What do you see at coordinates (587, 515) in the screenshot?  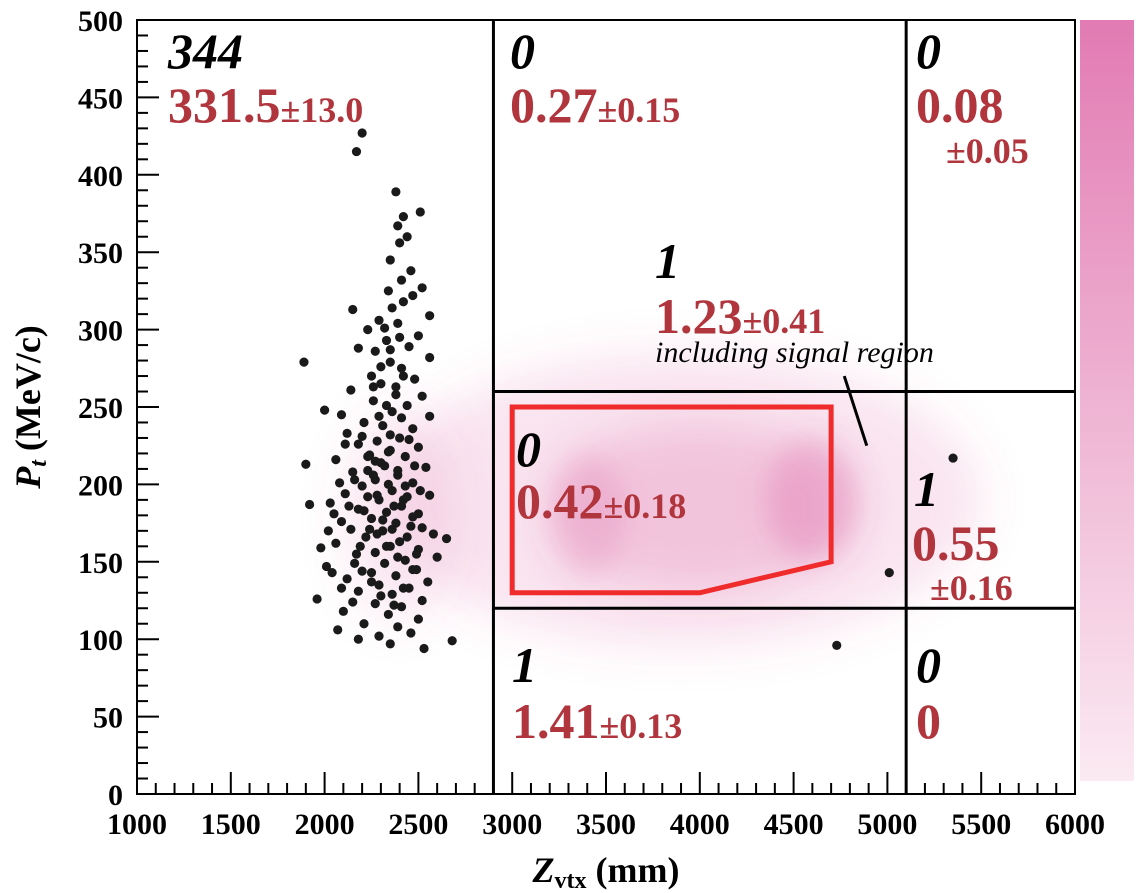 I see `density-blob` at bounding box center [587, 515].